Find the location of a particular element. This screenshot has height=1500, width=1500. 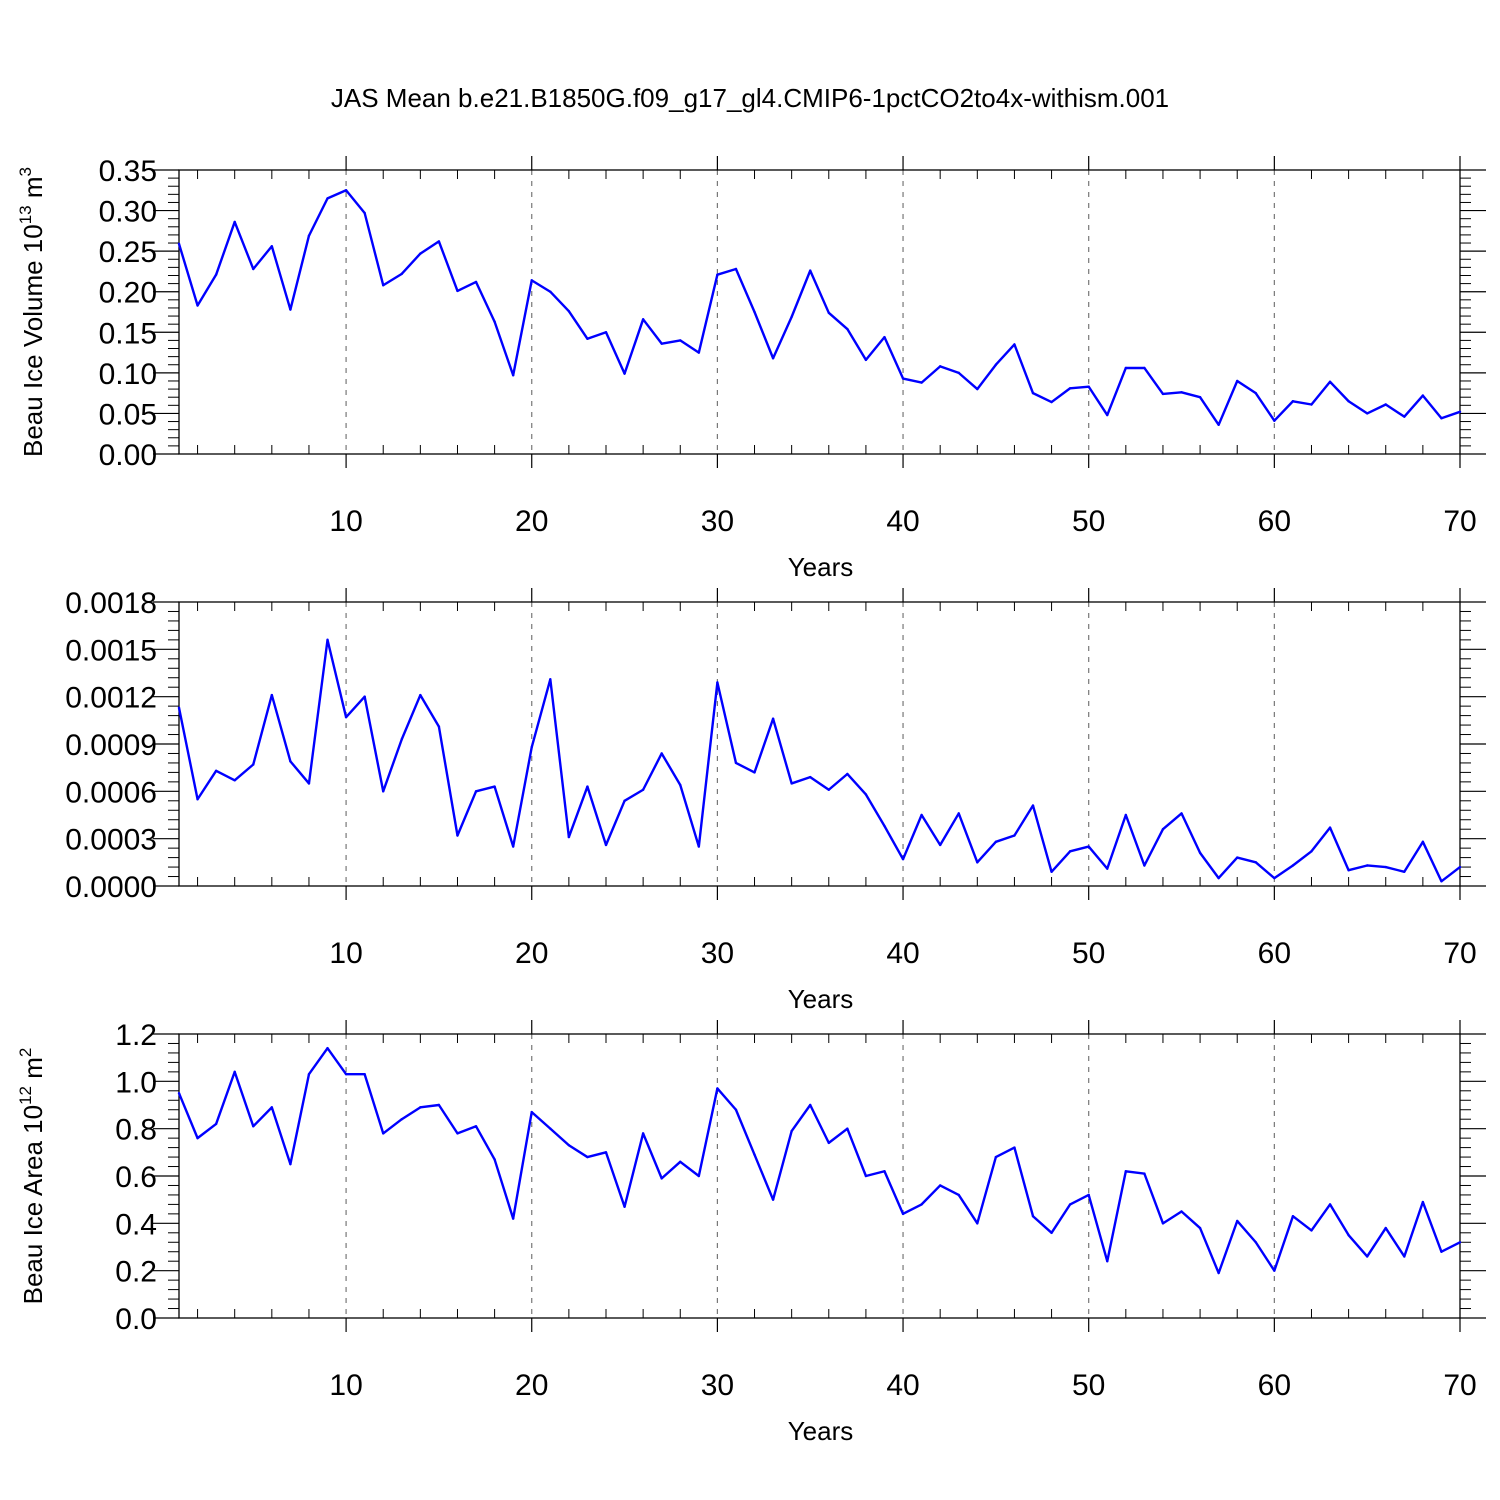

y-tick-label: 0.00 is located at coordinates (128, 455).